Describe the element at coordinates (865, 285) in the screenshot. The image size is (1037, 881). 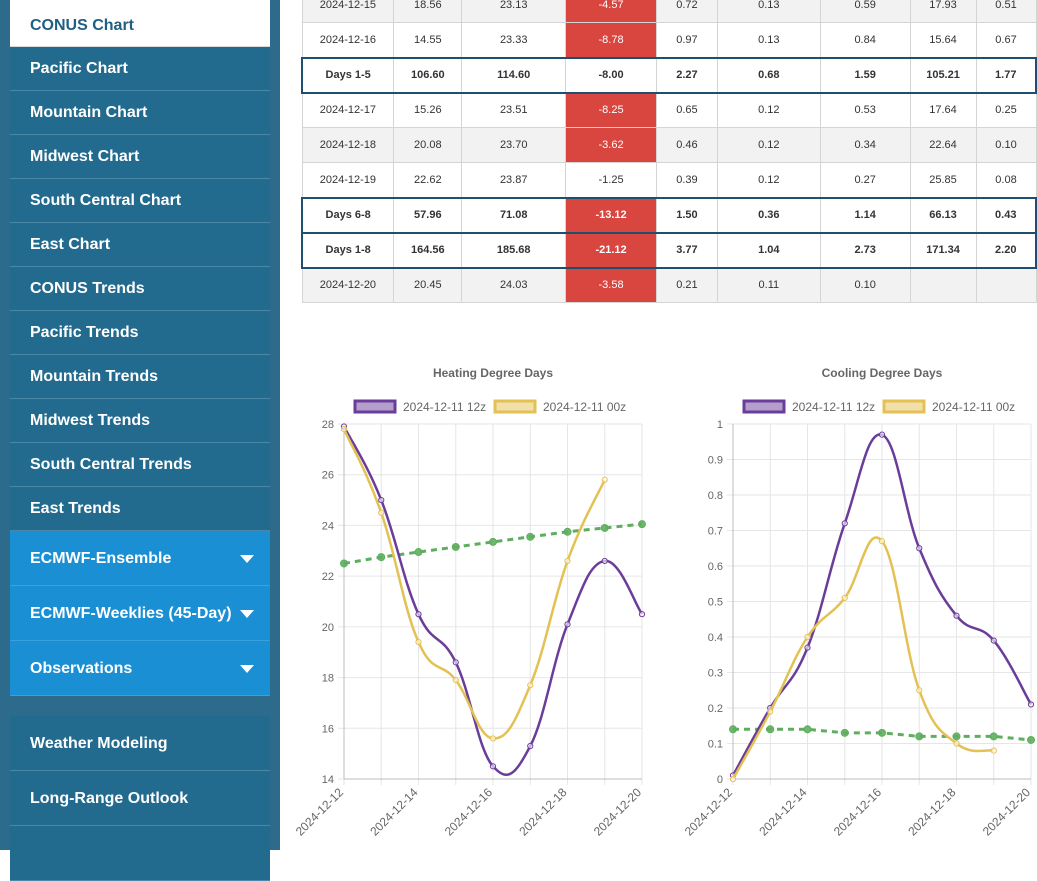
I see `table-cell: 0.10` at that location.